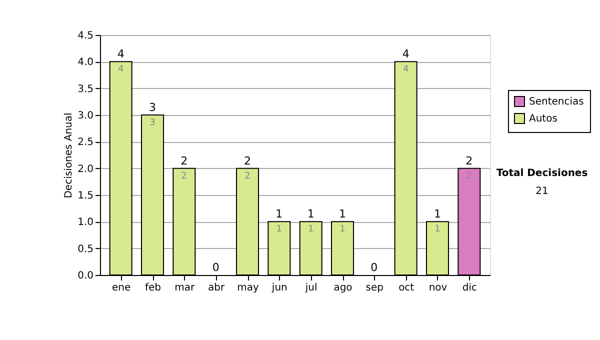  Describe the element at coordinates (121, 288) in the screenshot. I see `x-tick-label: ene` at that location.